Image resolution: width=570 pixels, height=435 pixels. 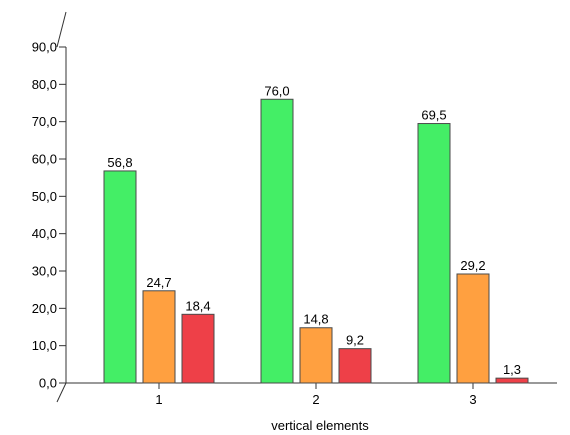 What do you see at coordinates (320, 425) in the screenshot?
I see `x-axis-title: vertical elements` at bounding box center [320, 425].